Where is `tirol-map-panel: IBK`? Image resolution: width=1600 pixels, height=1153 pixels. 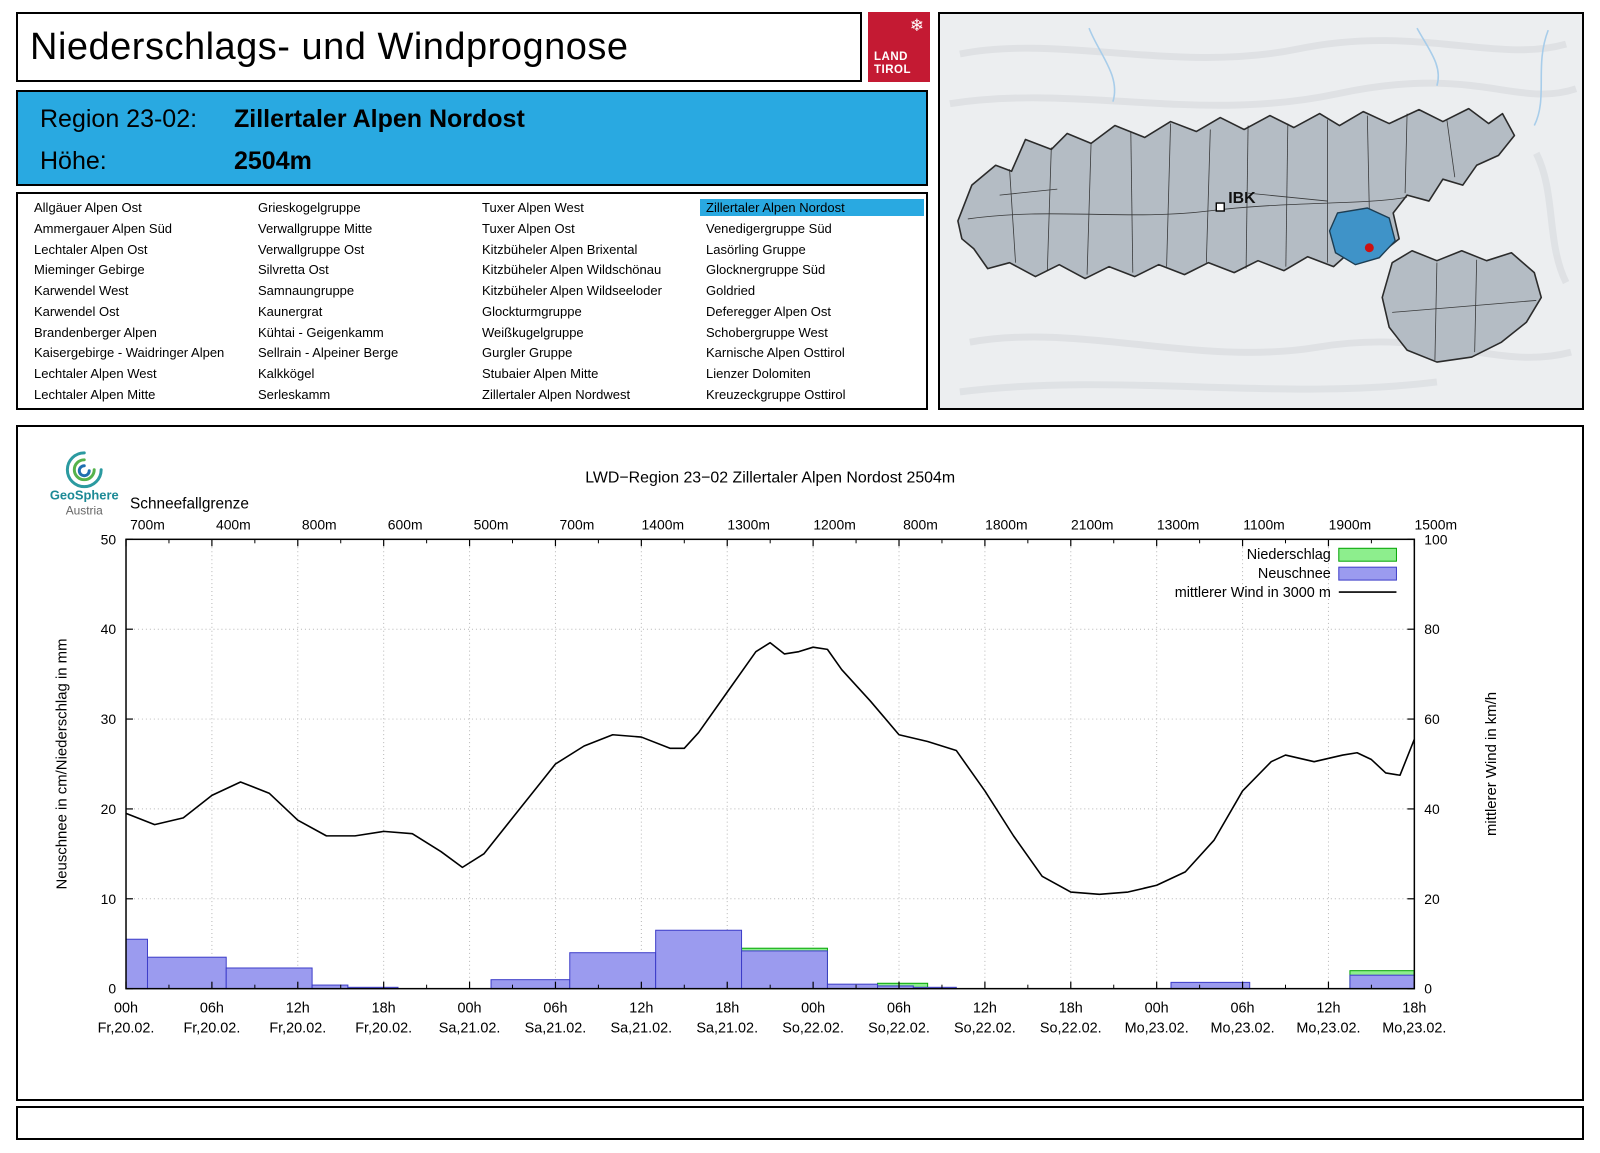 tirol-map-panel: IBK is located at coordinates (1261, 211).